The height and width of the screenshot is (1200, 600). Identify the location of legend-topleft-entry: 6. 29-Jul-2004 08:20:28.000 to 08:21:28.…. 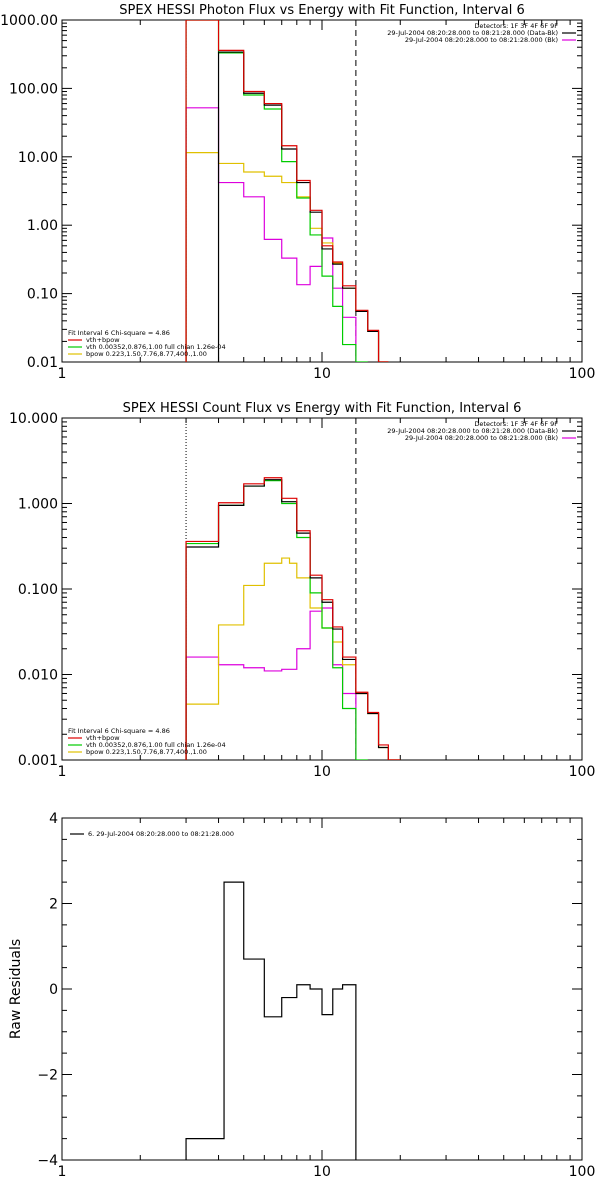
(161, 834).